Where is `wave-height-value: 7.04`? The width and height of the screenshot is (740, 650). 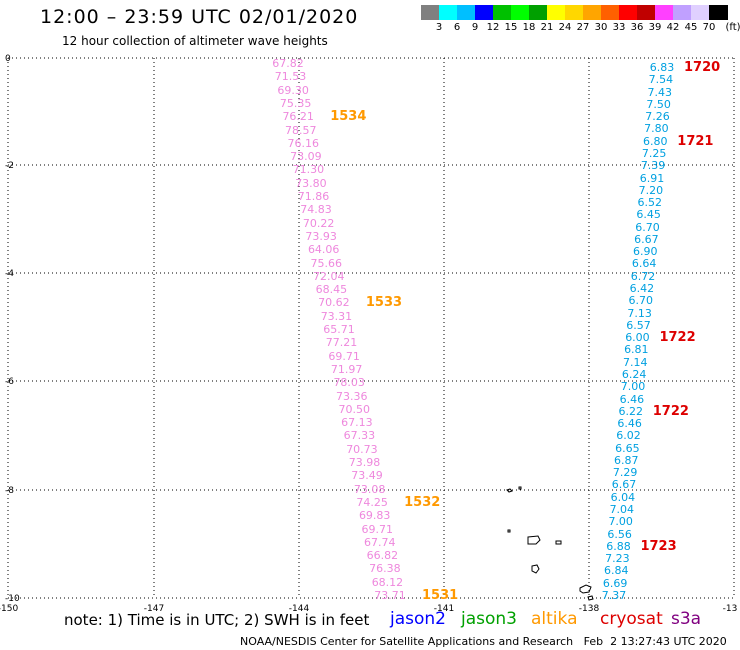
wave-height-value: 7.04 is located at coordinates (622, 510).